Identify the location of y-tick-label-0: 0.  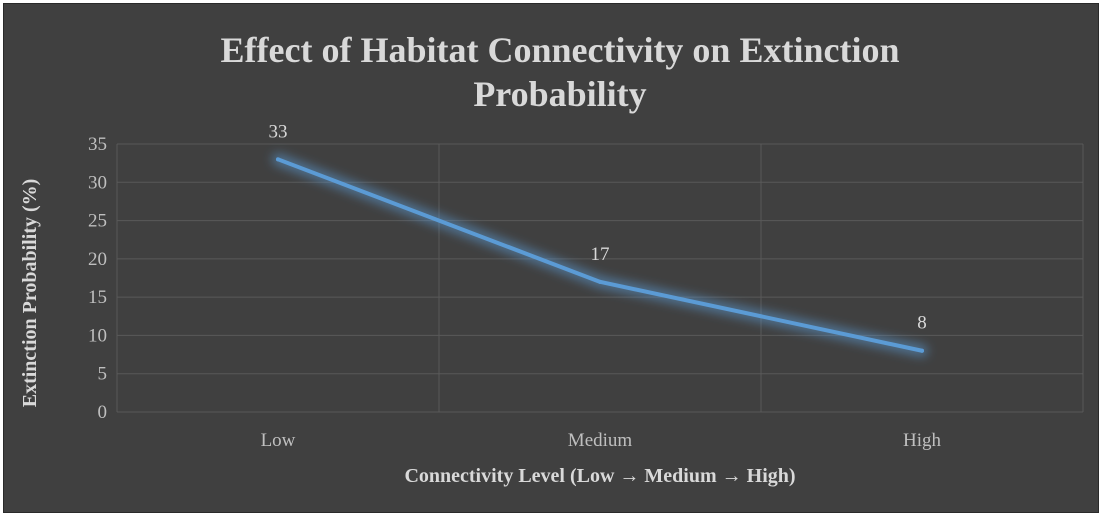
(103, 412).